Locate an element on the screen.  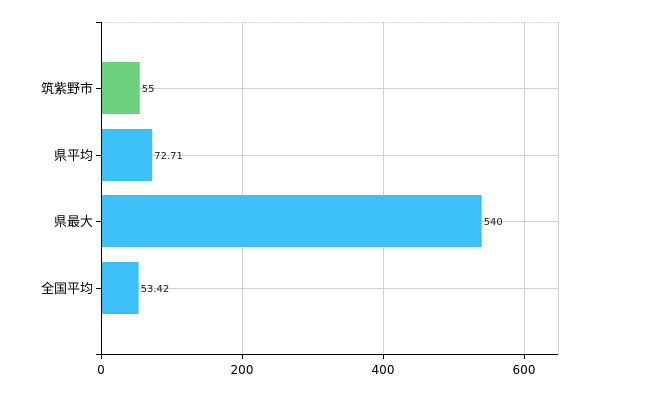
data-label: 540 is located at coordinates (493, 222).